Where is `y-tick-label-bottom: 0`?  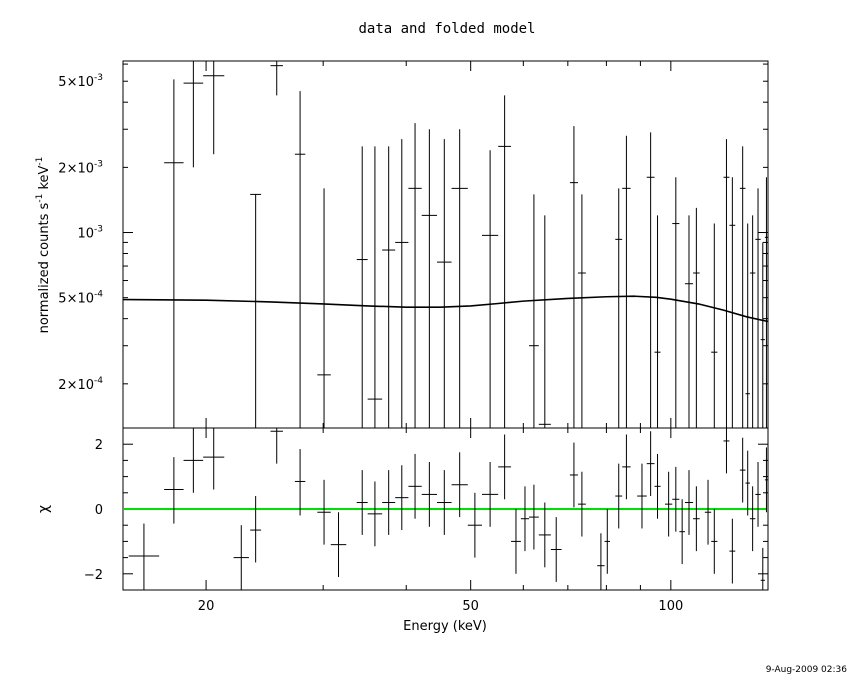
y-tick-label-bottom: 0 is located at coordinates (99, 510).